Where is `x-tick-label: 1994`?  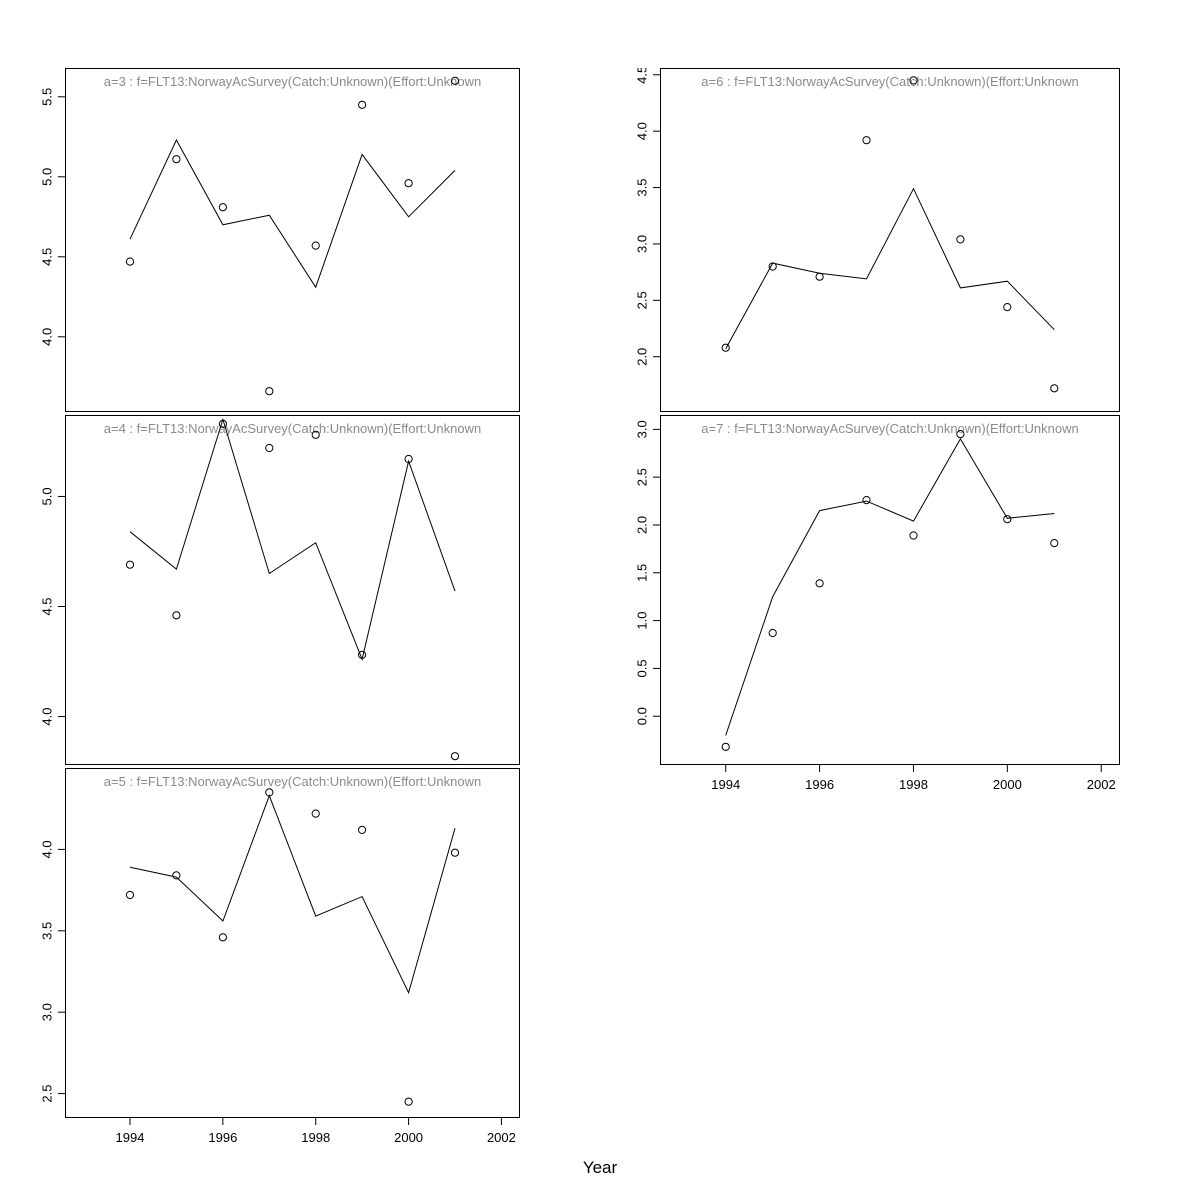 x-tick-label: 1994 is located at coordinates (130, 1137).